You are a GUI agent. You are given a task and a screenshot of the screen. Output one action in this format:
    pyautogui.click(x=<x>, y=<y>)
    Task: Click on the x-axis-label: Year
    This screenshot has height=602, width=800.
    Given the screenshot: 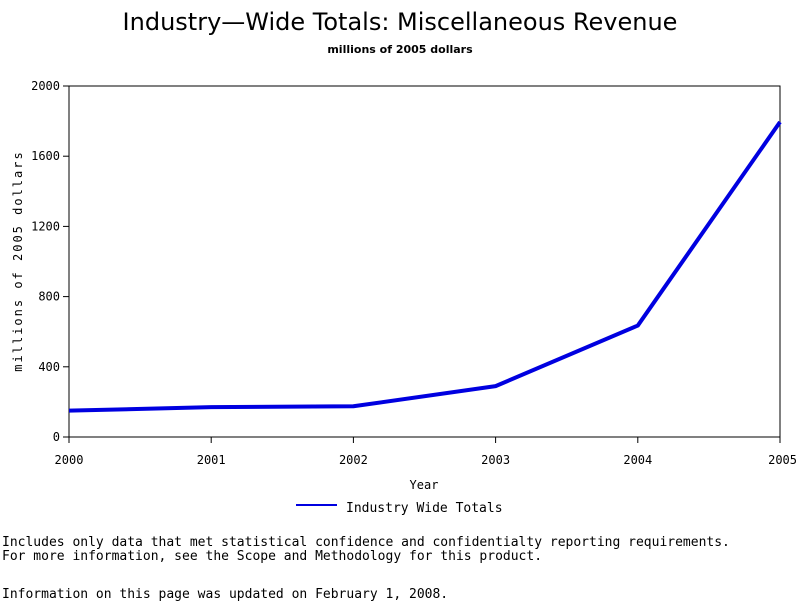 What is the action you would take?
    pyautogui.click(x=424, y=485)
    